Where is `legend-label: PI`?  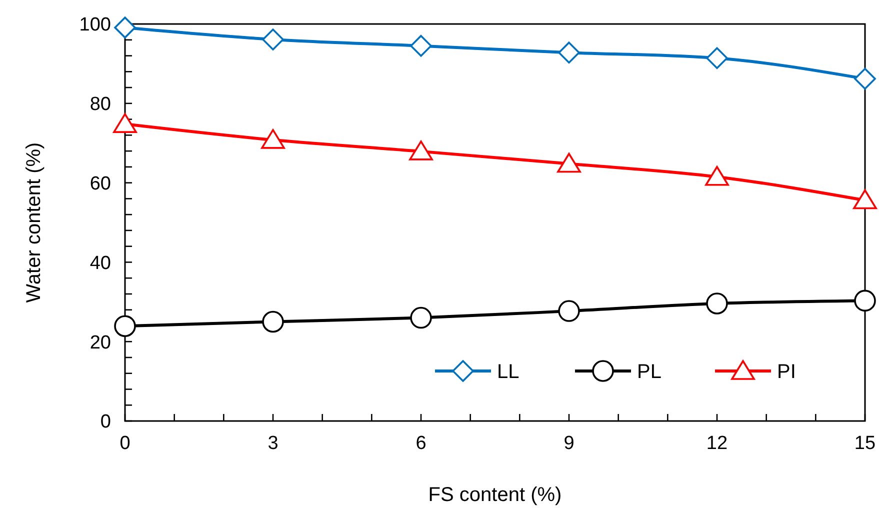
legend-label: PI is located at coordinates (786, 372).